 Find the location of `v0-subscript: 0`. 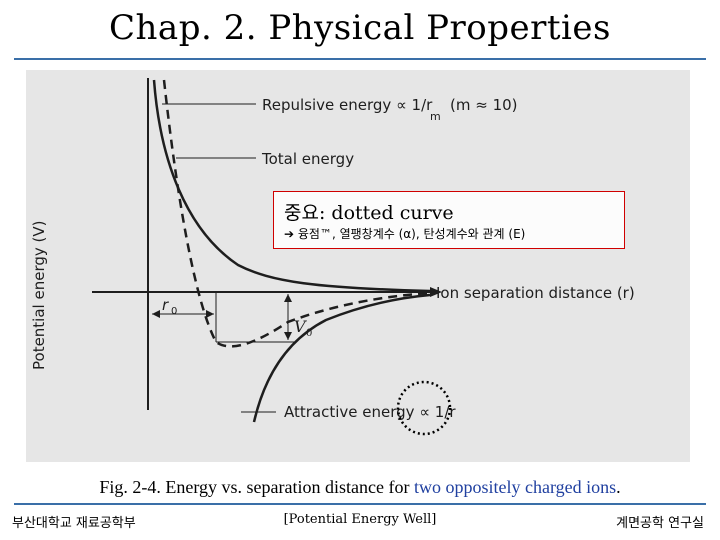

v0-subscript: 0 is located at coordinates (309, 333).